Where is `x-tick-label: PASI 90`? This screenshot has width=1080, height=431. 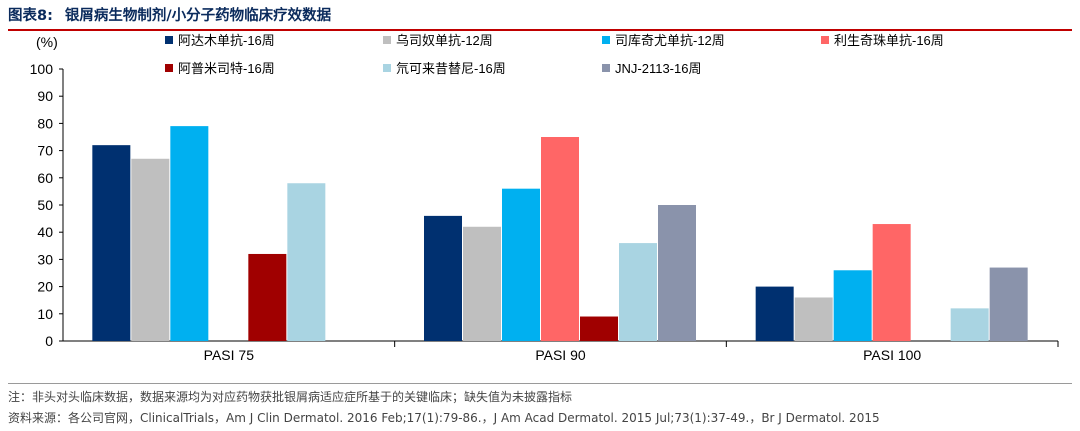
x-tick-label: PASI 90 is located at coordinates (560, 355).